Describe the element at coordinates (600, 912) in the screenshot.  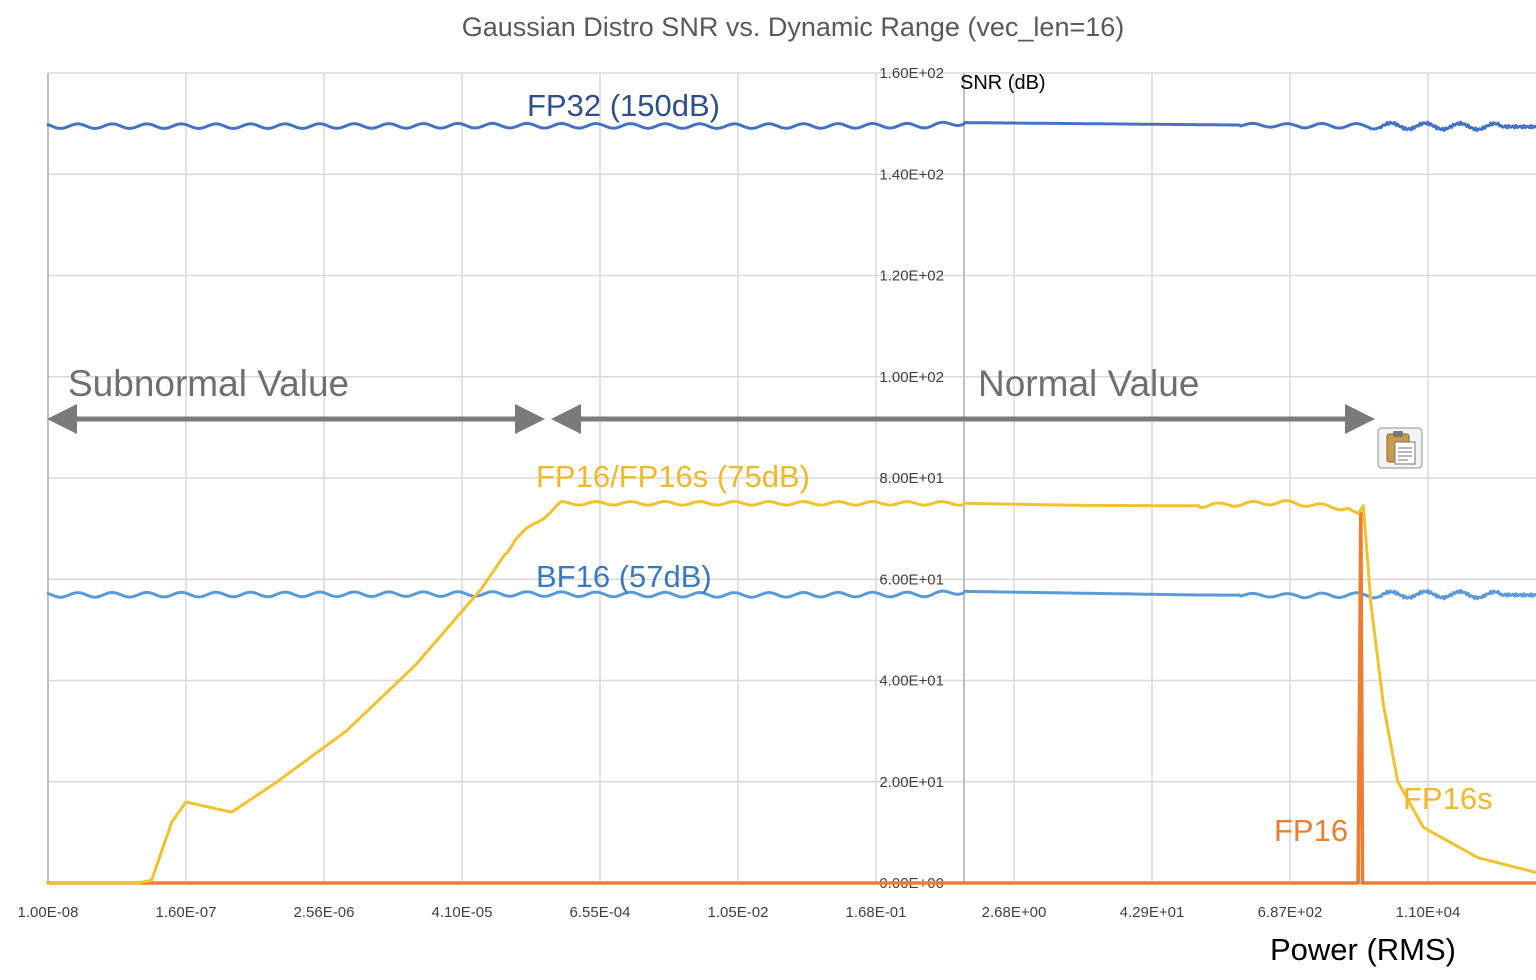
I see `x-tick-label: 6.55E-04` at that location.